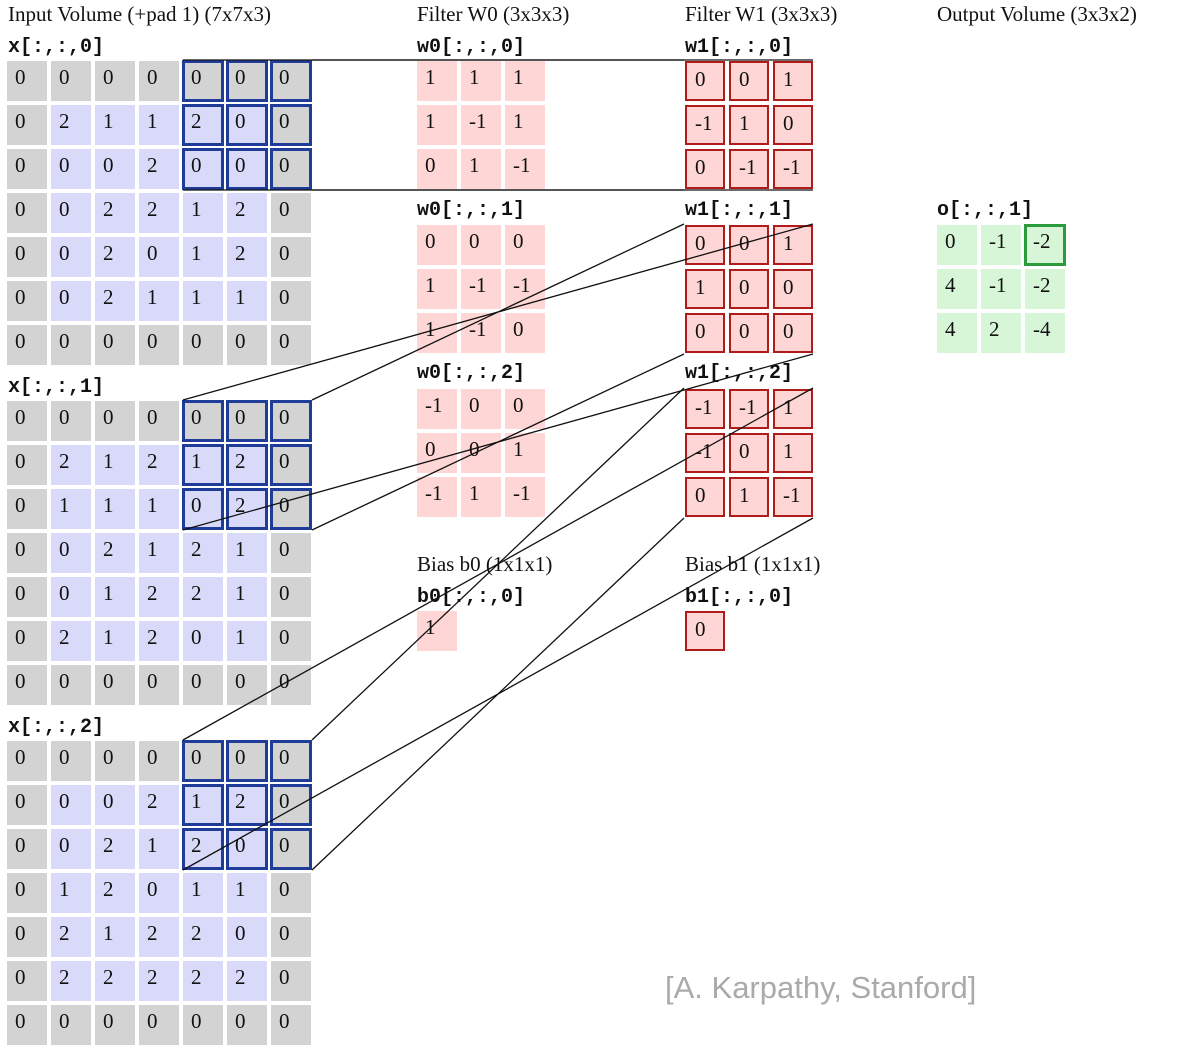 The height and width of the screenshot is (1053, 1185). What do you see at coordinates (56, 727) in the screenshot?
I see `input-slice-label: x[:,:,2]` at bounding box center [56, 727].